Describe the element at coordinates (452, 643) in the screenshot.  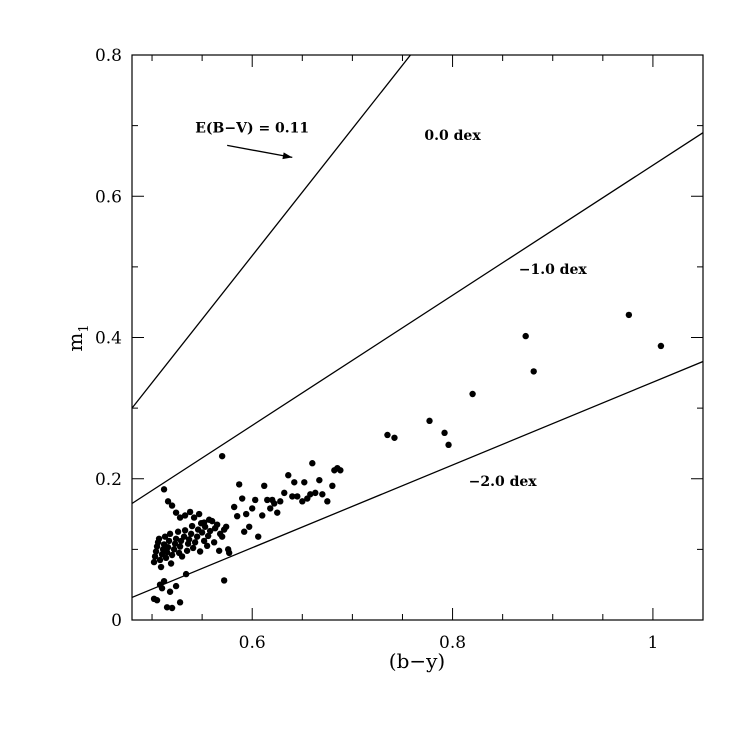
I see `x-tick-label: 0.8` at that location.